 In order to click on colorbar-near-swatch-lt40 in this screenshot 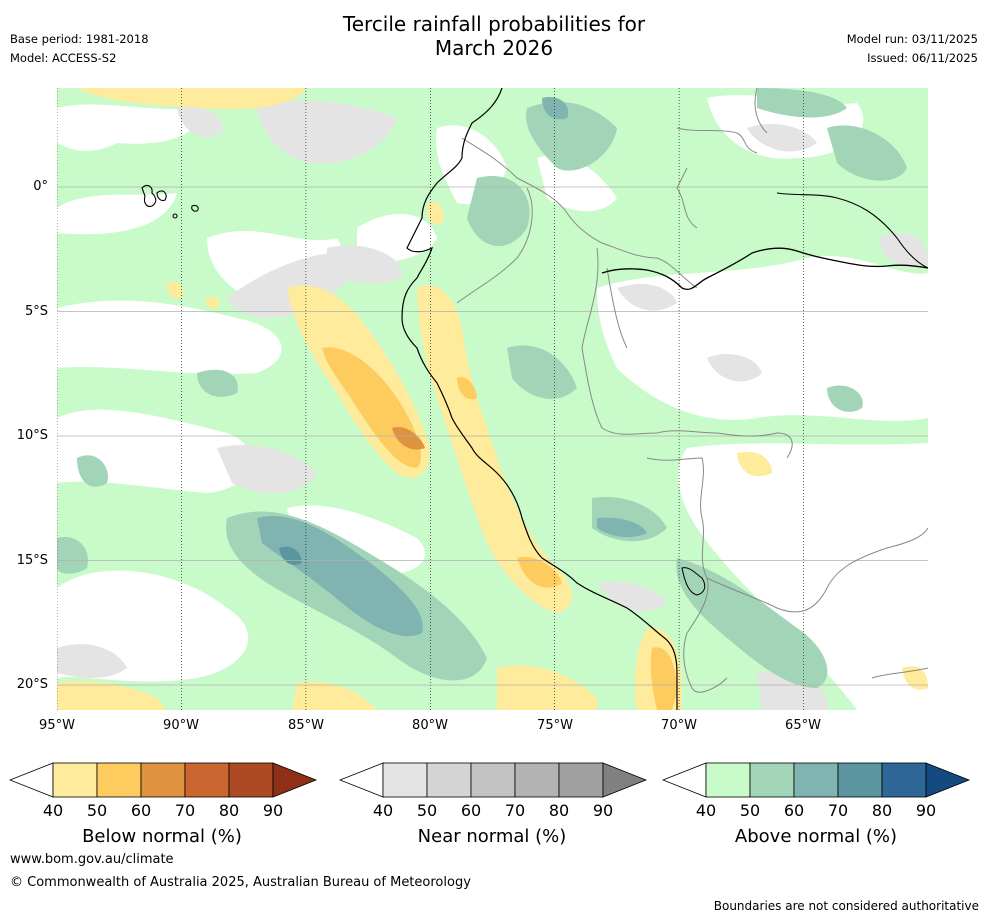, I will do `click(361, 780)`.